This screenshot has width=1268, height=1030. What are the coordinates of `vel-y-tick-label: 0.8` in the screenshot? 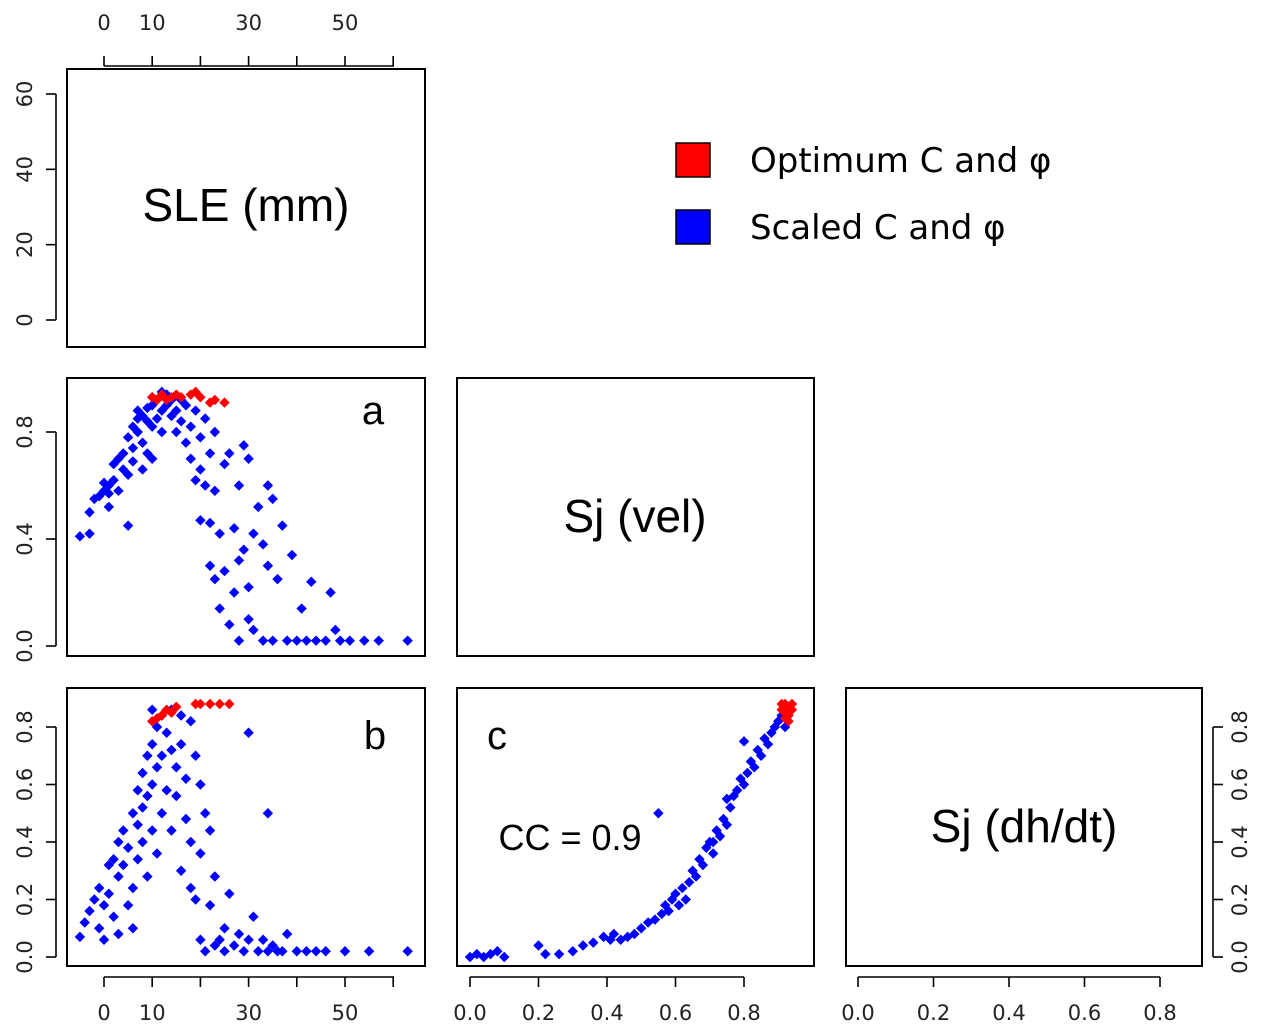 It's located at (25, 431).